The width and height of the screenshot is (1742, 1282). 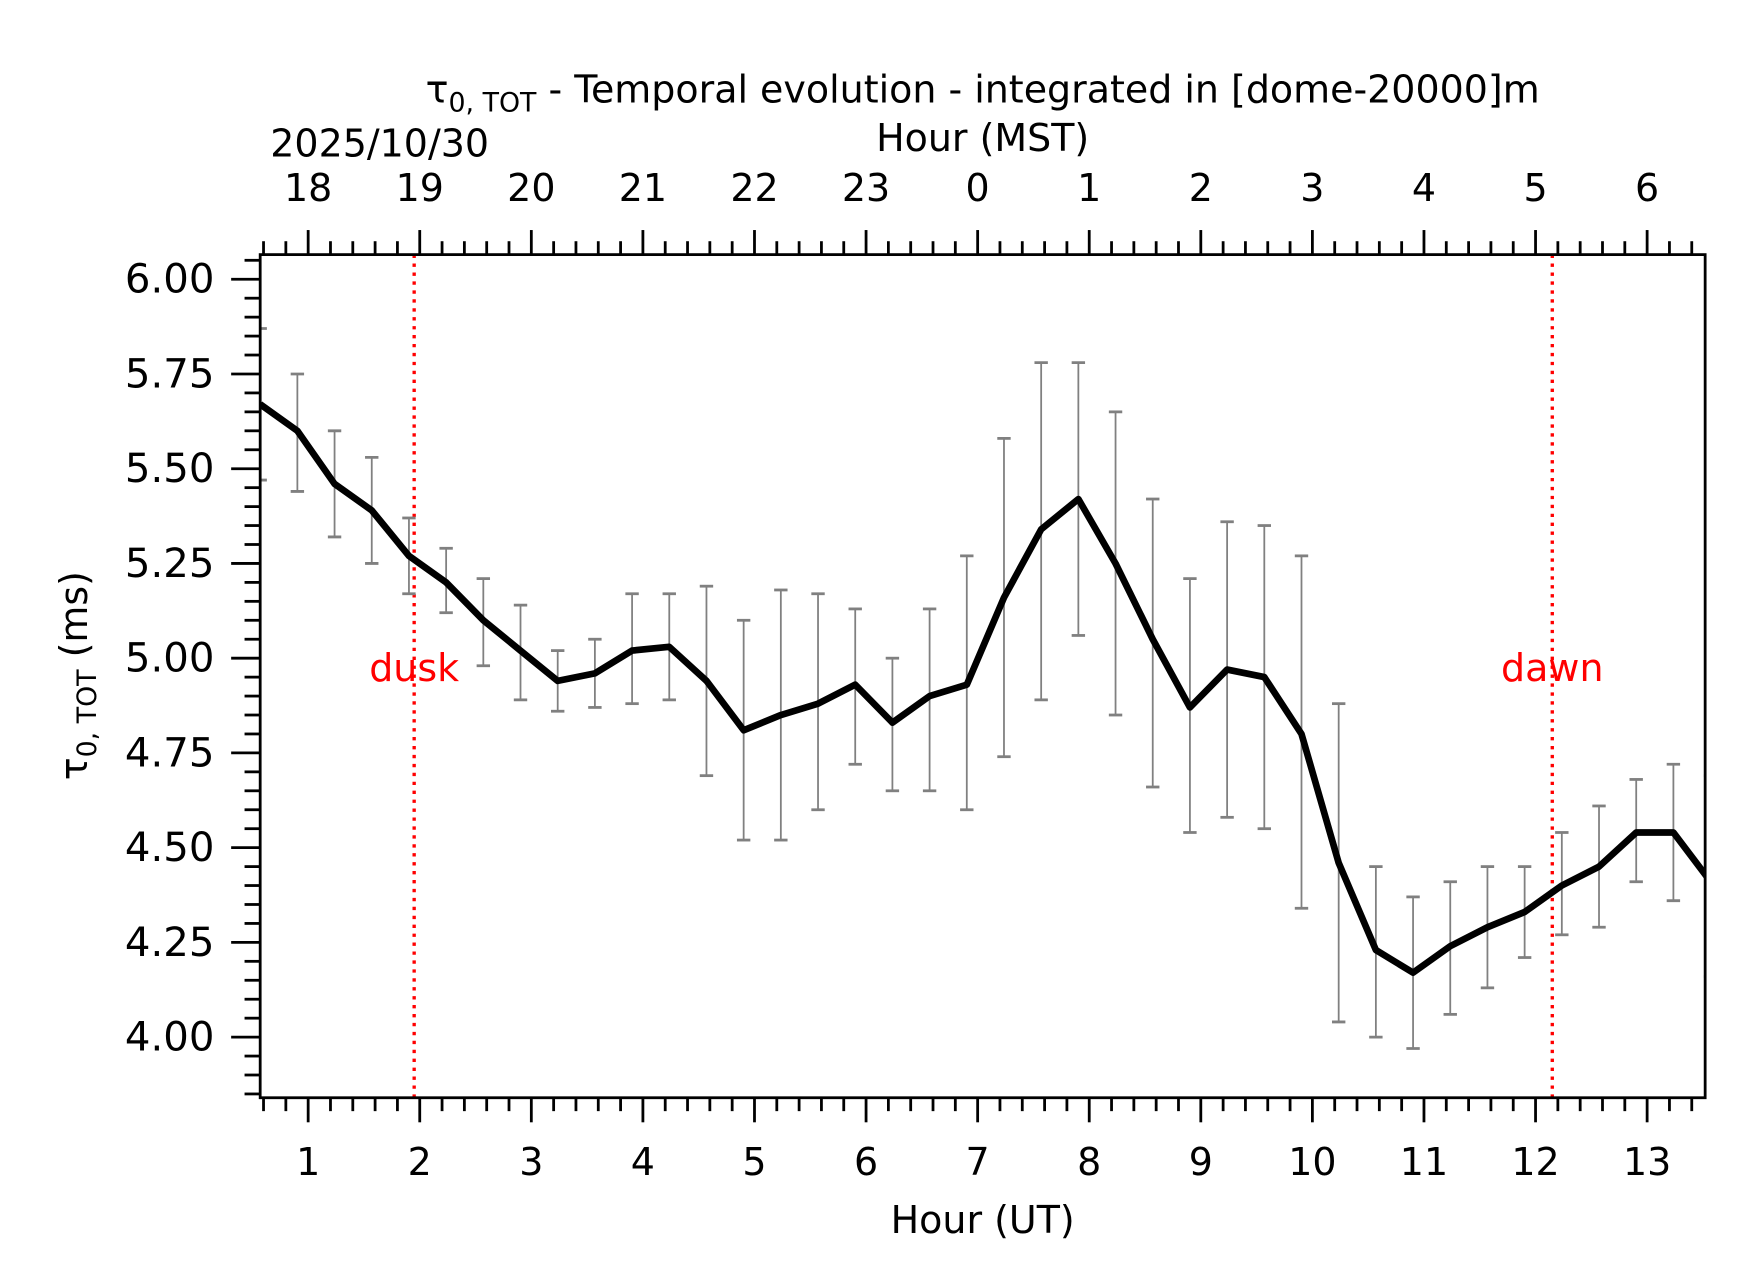 I want to click on x-tick-label: 3, so click(x=531, y=1162).